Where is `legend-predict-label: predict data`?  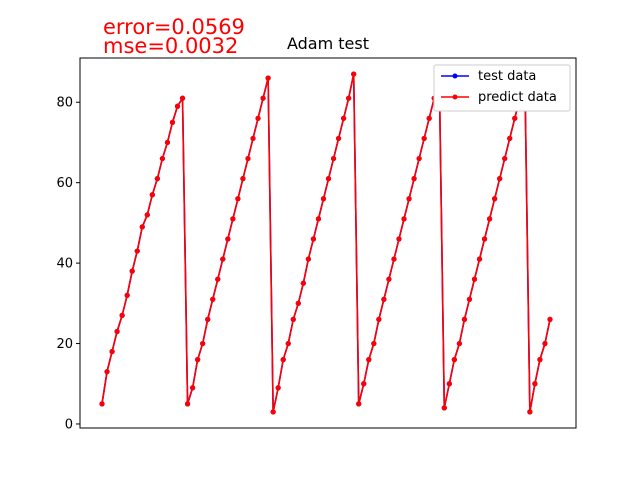 legend-predict-label: predict data is located at coordinates (517, 97).